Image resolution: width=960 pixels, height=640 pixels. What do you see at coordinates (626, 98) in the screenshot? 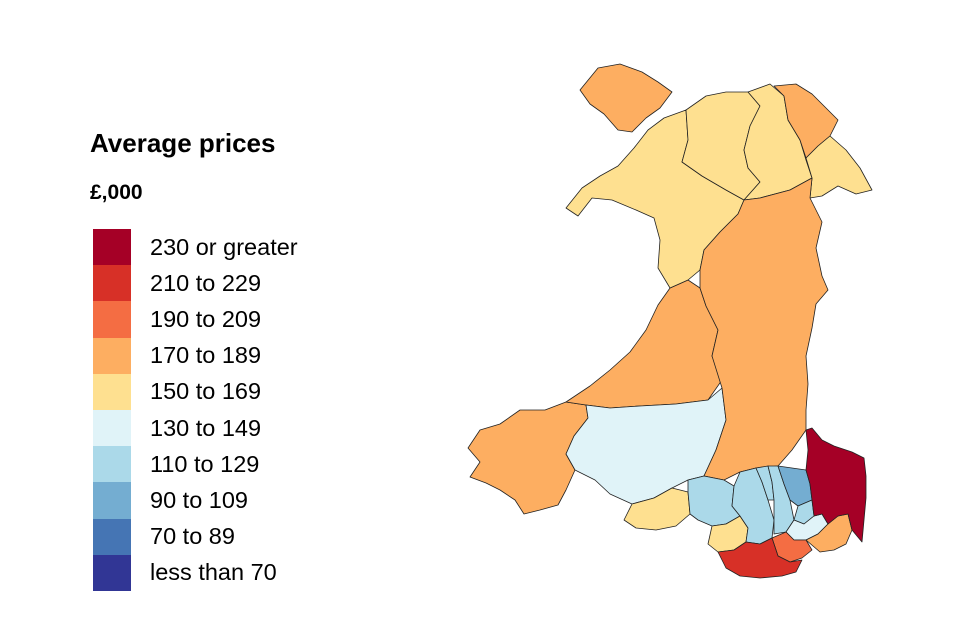
I see `region-anglesey` at bounding box center [626, 98].